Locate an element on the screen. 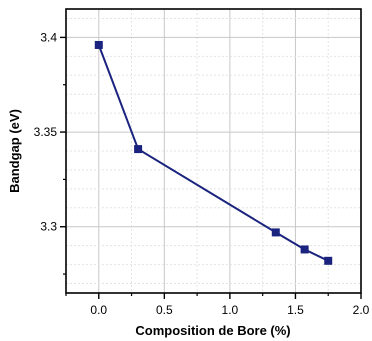 The image size is (372, 341). x-tick-label: 0.0 is located at coordinates (98, 310).